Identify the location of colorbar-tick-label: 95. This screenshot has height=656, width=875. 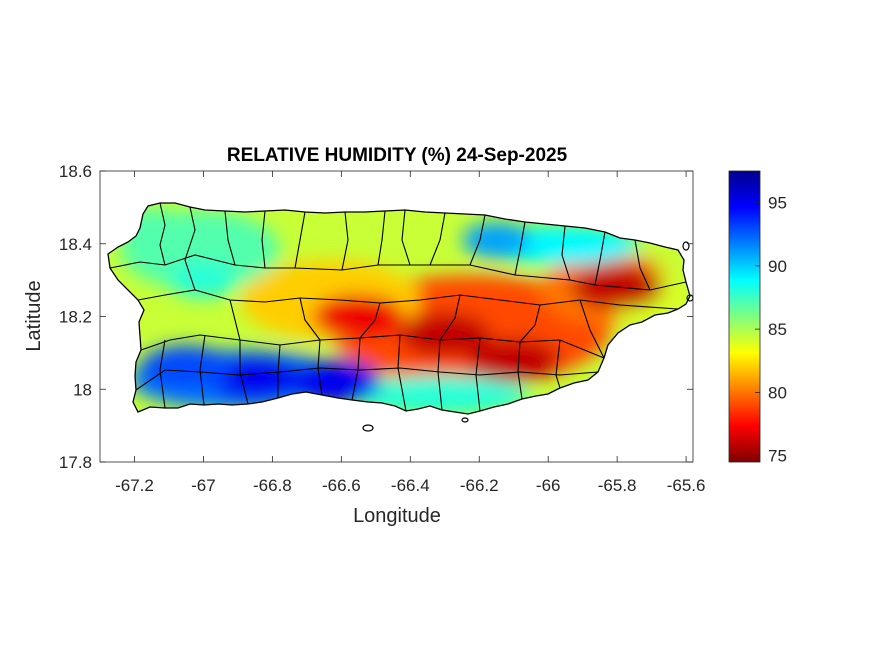
(777, 203).